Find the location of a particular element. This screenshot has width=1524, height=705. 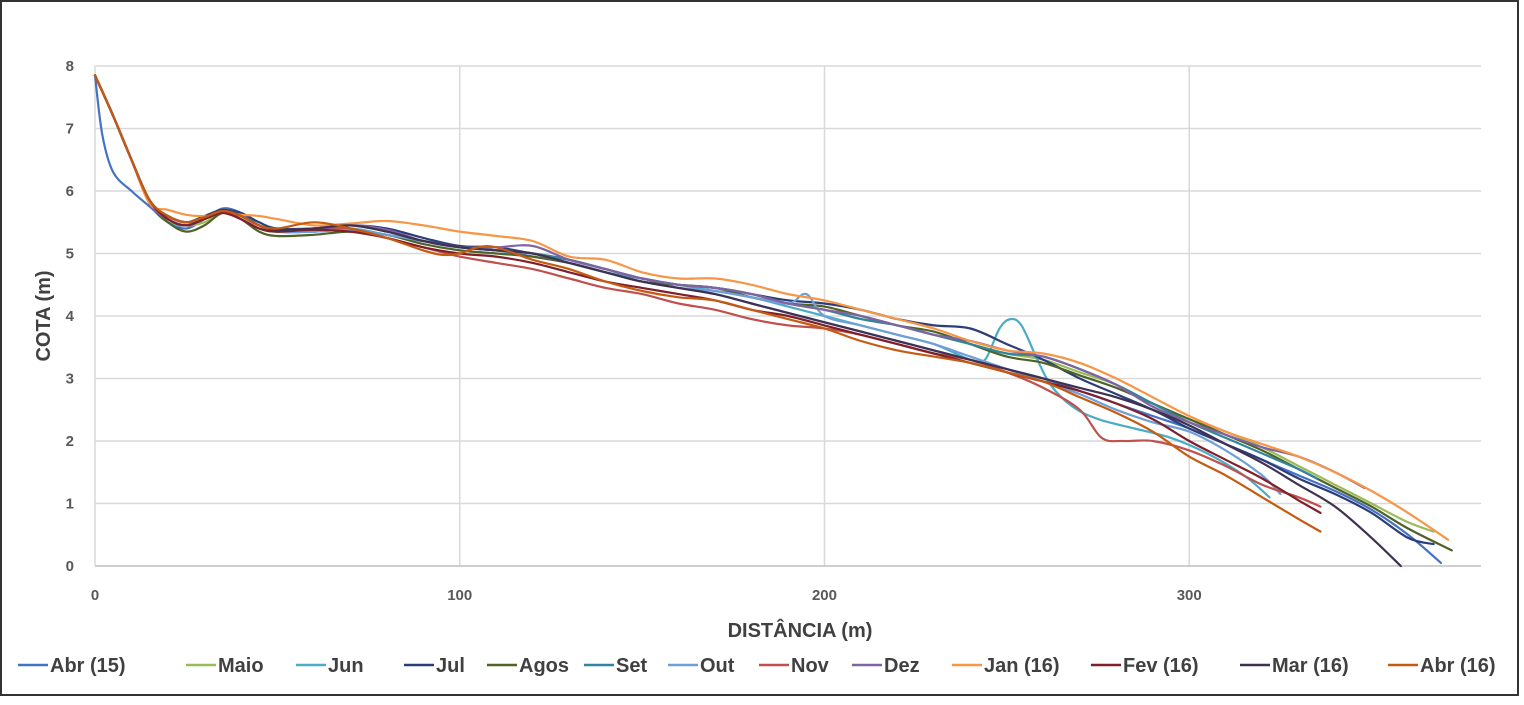

y-tick-label: 5 is located at coordinates (70, 254).